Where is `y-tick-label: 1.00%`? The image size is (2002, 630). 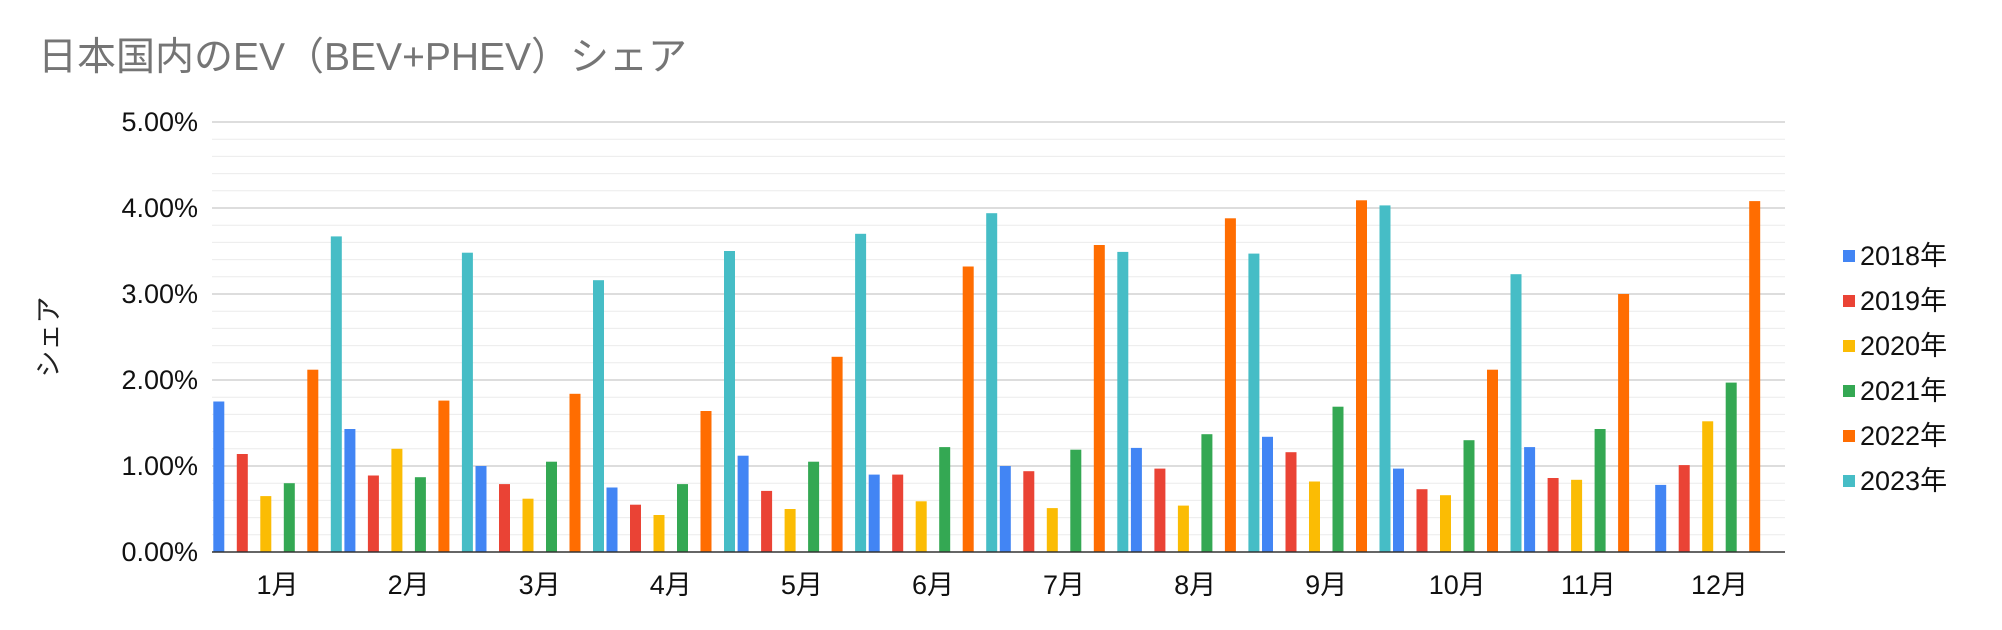 y-tick-label: 1.00% is located at coordinates (159, 466).